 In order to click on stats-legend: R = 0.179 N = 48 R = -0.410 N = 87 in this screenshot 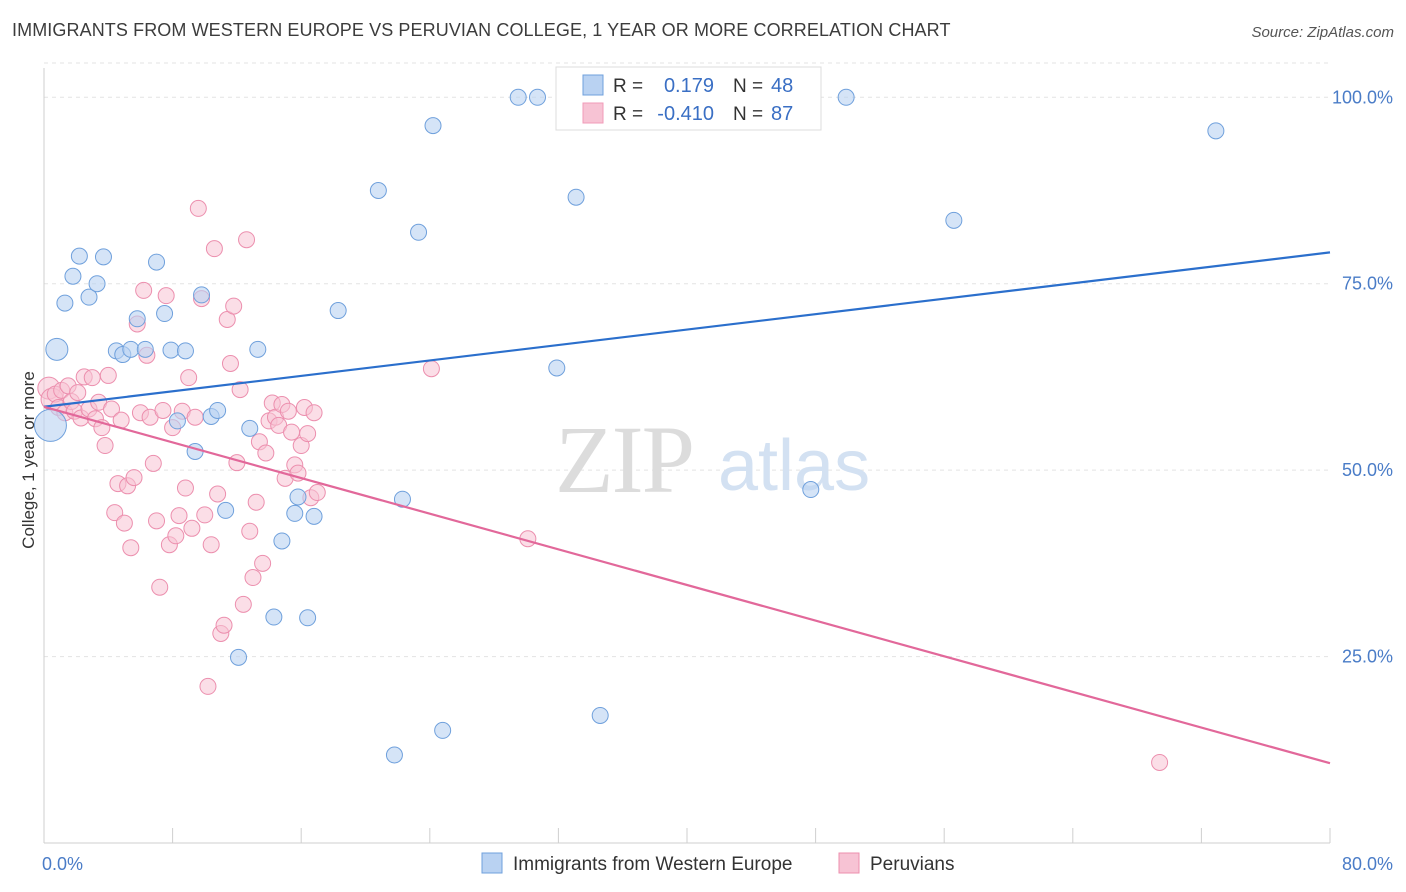, I will do `click(688, 98)`.